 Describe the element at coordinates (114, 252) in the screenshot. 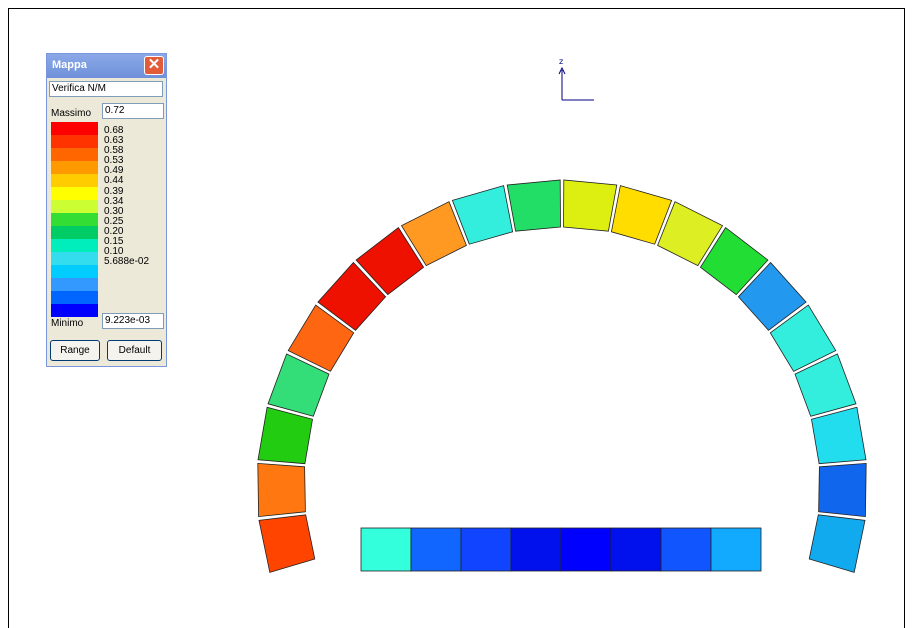

I see `ramp-tick-label: 0.10` at that location.